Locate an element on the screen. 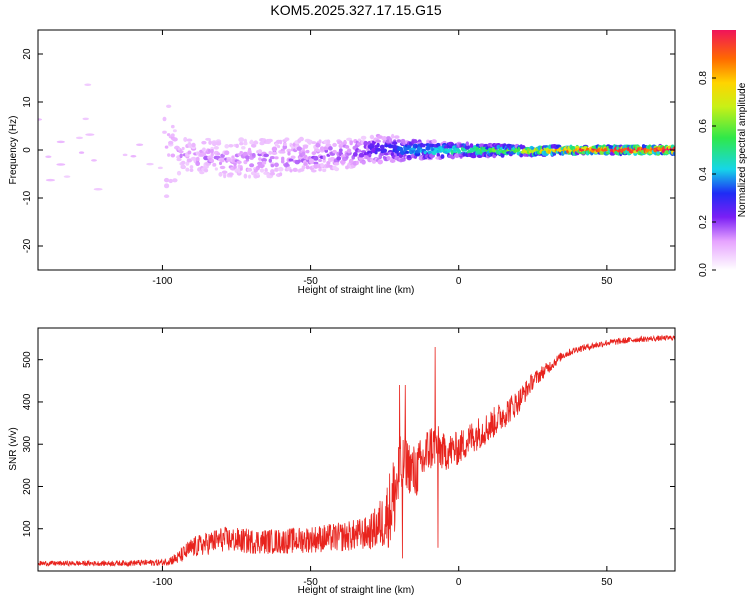 This screenshot has height=600, width=750. colorbar-gradient is located at coordinates (724, 150).